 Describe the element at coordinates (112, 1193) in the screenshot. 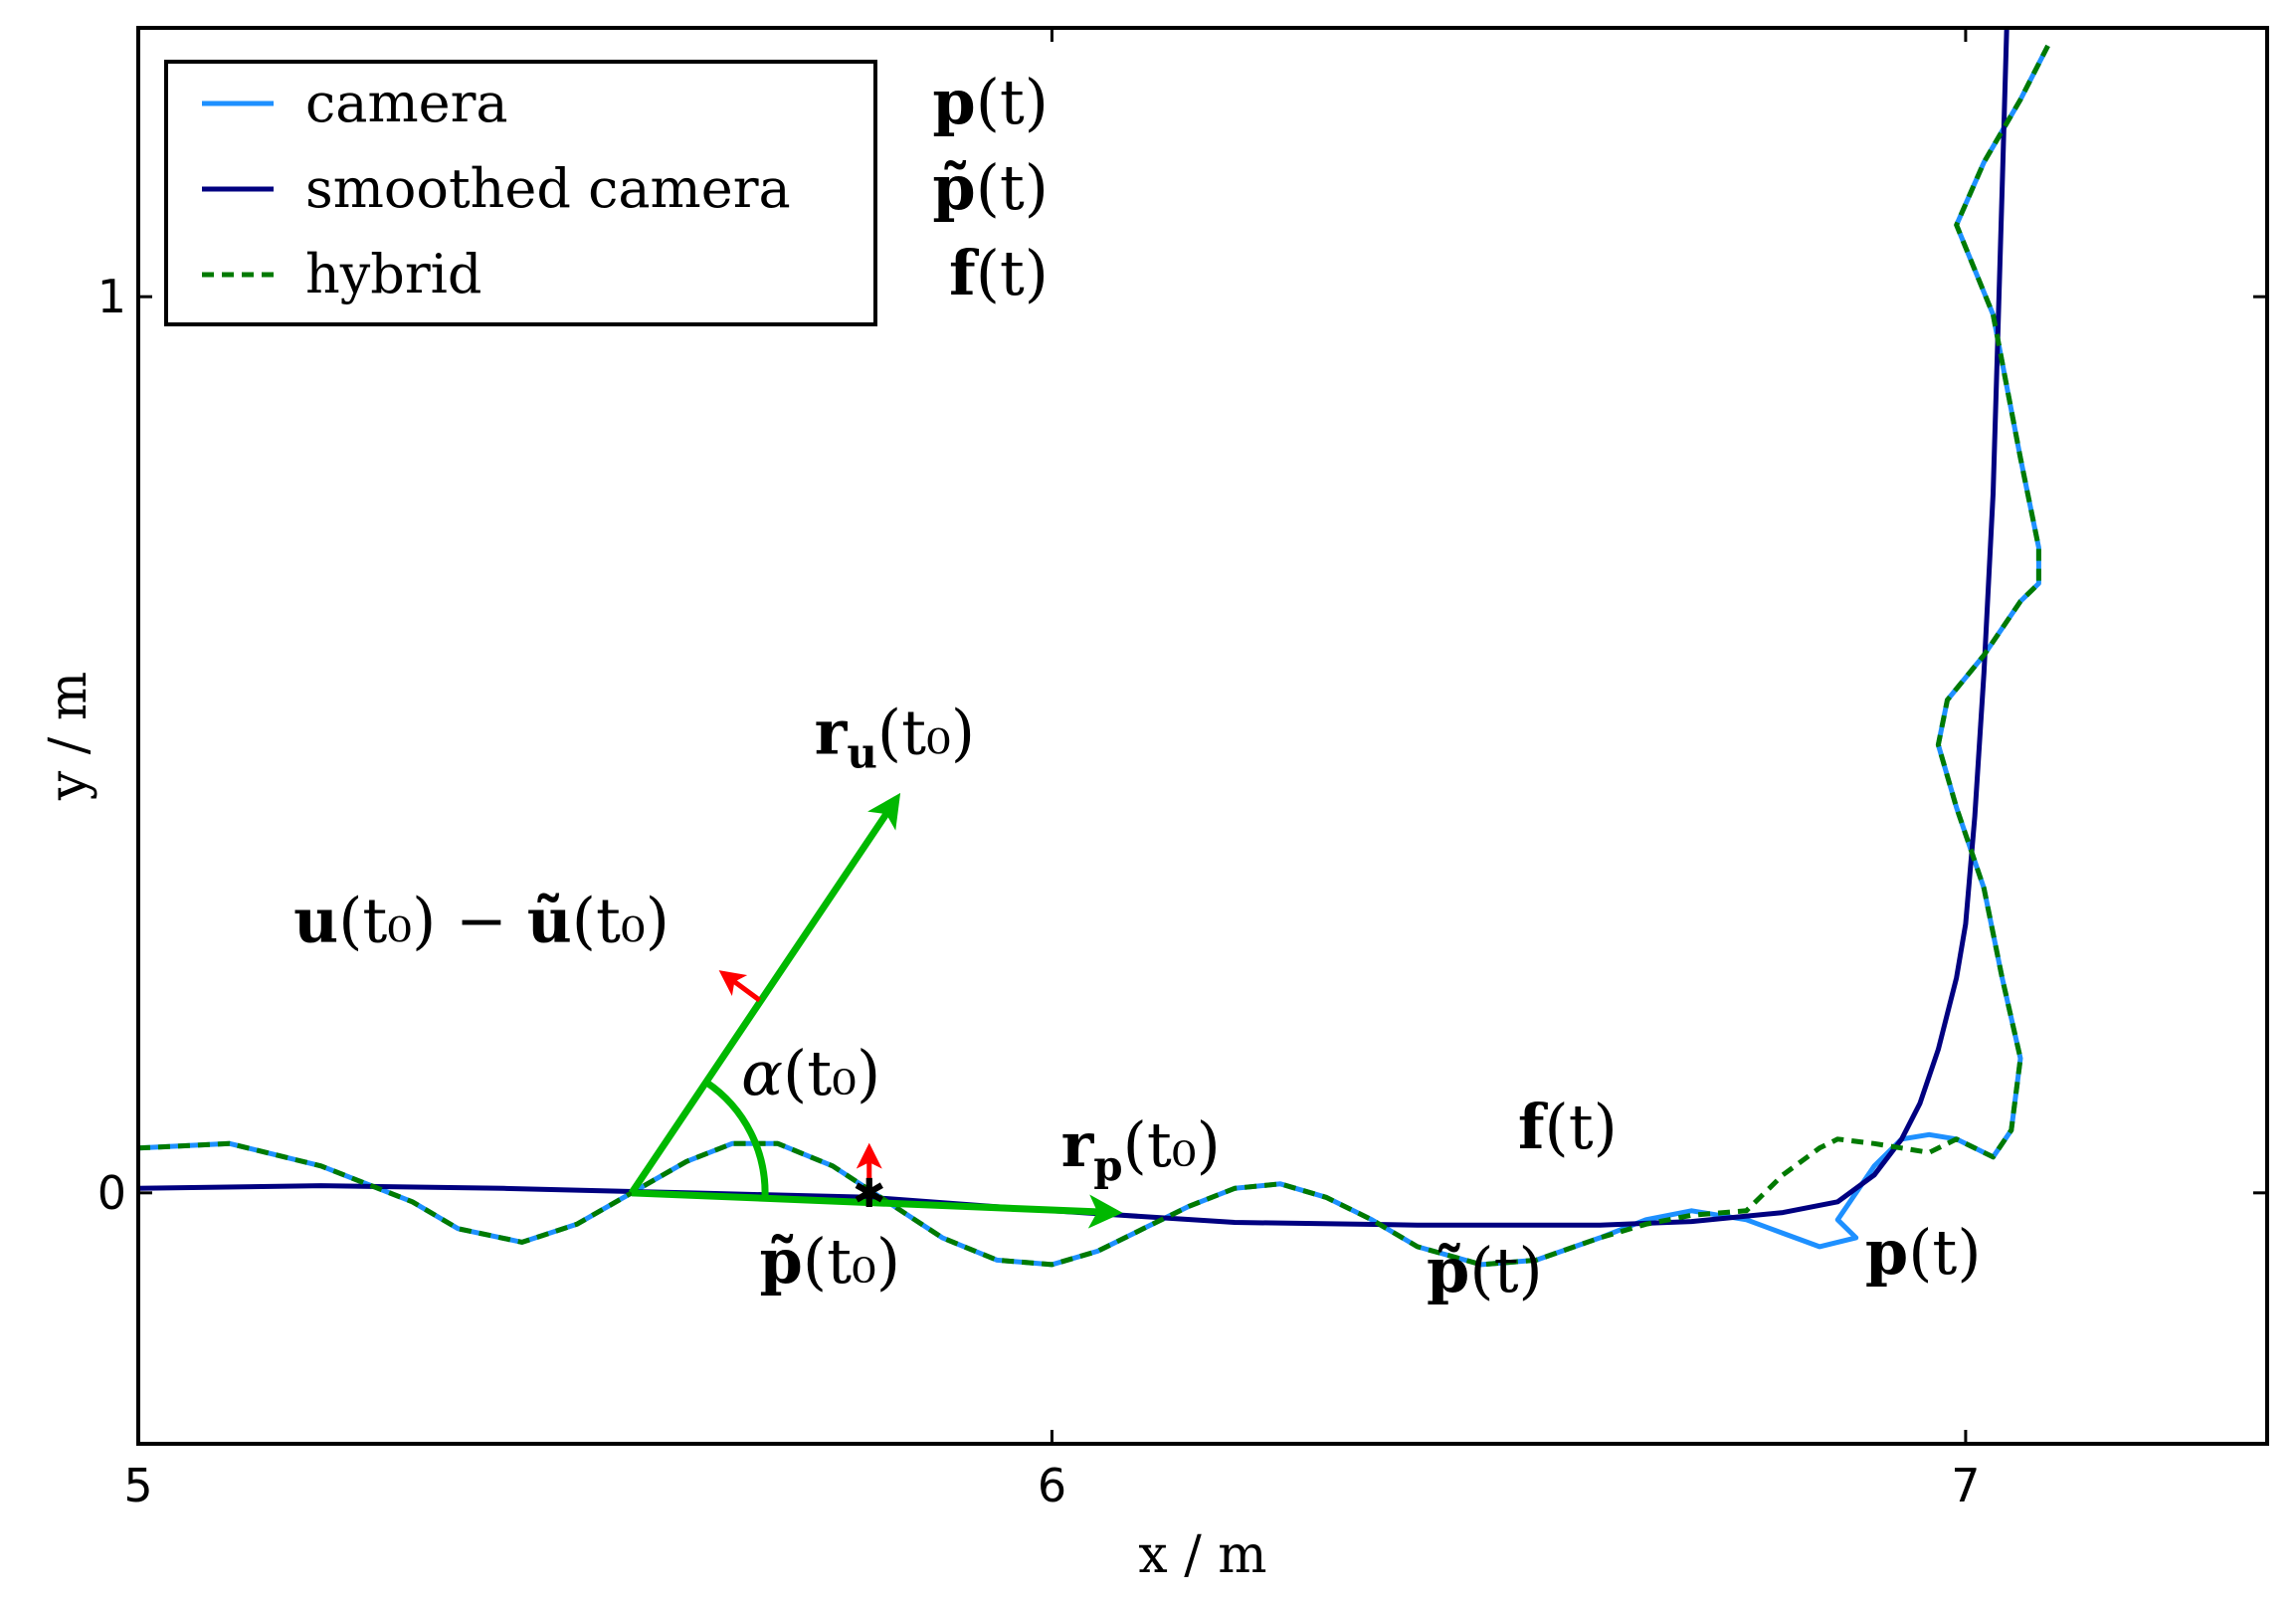

I see `y-tick-label: 0` at that location.